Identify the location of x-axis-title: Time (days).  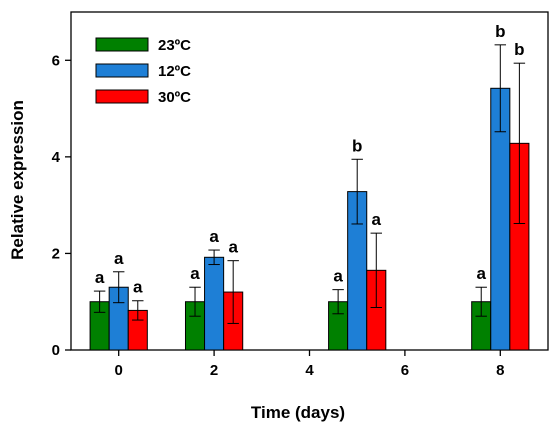
(298, 412).